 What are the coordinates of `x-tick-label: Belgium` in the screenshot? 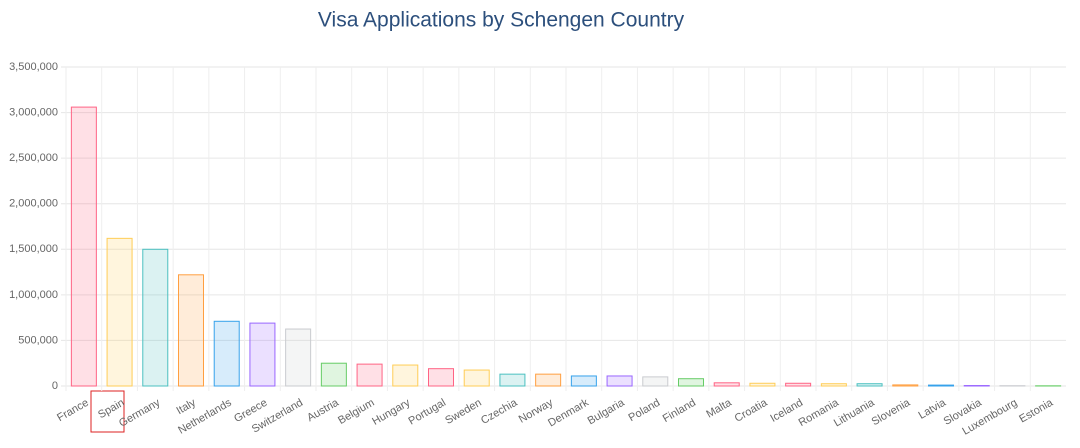 It's located at (356, 412).